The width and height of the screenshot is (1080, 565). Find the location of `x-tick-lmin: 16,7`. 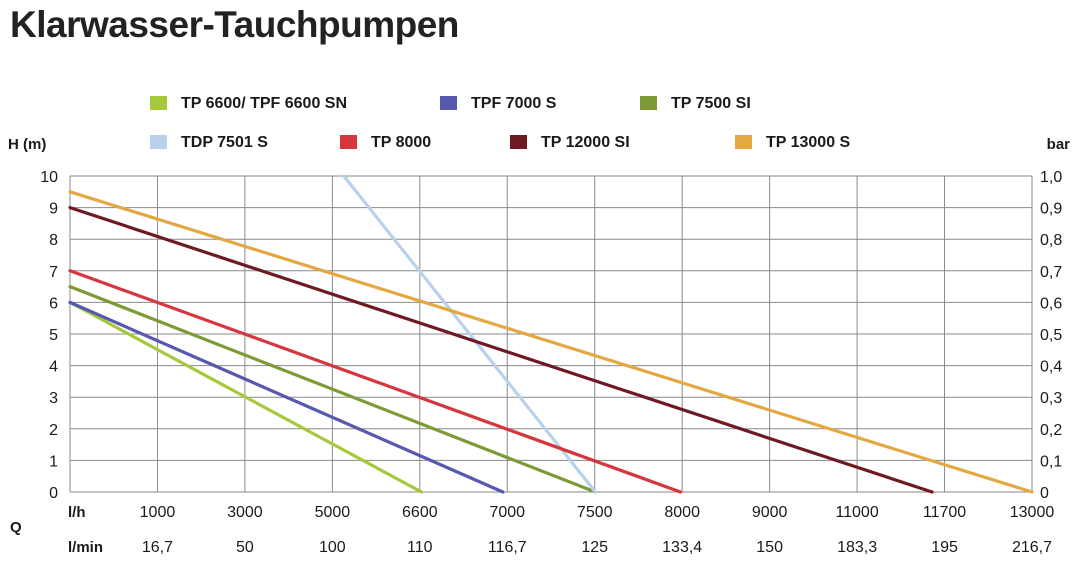

x-tick-lmin: 16,7 is located at coordinates (157, 547).